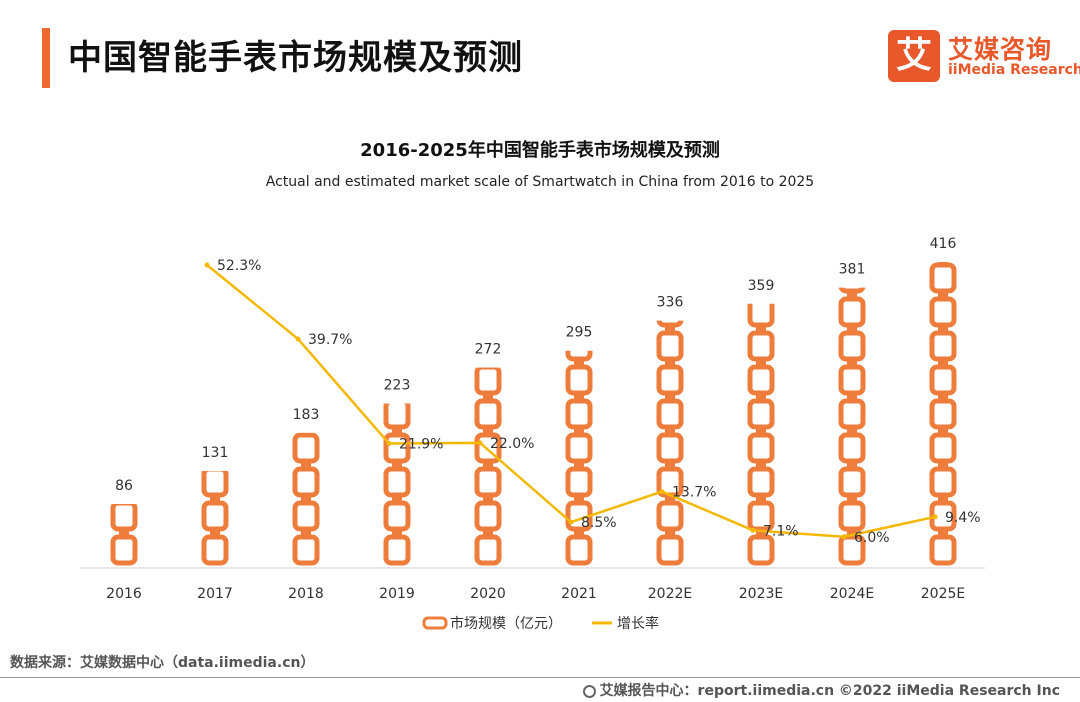  What do you see at coordinates (397, 484) in the screenshot?
I see `bar-2019` at bounding box center [397, 484].